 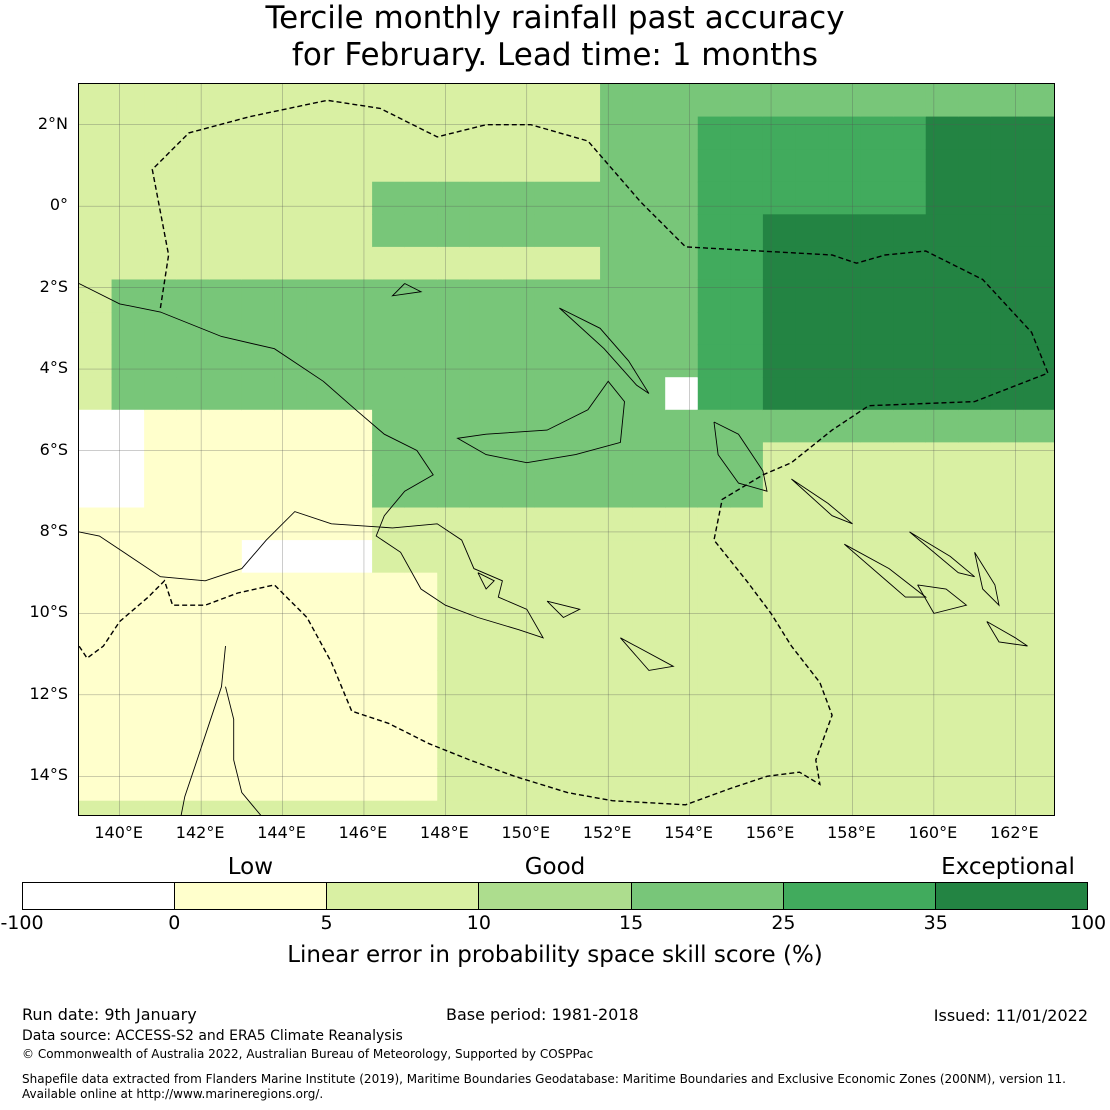 I want to click on longitude-tick-label: 144°E, so click(x=281, y=832).